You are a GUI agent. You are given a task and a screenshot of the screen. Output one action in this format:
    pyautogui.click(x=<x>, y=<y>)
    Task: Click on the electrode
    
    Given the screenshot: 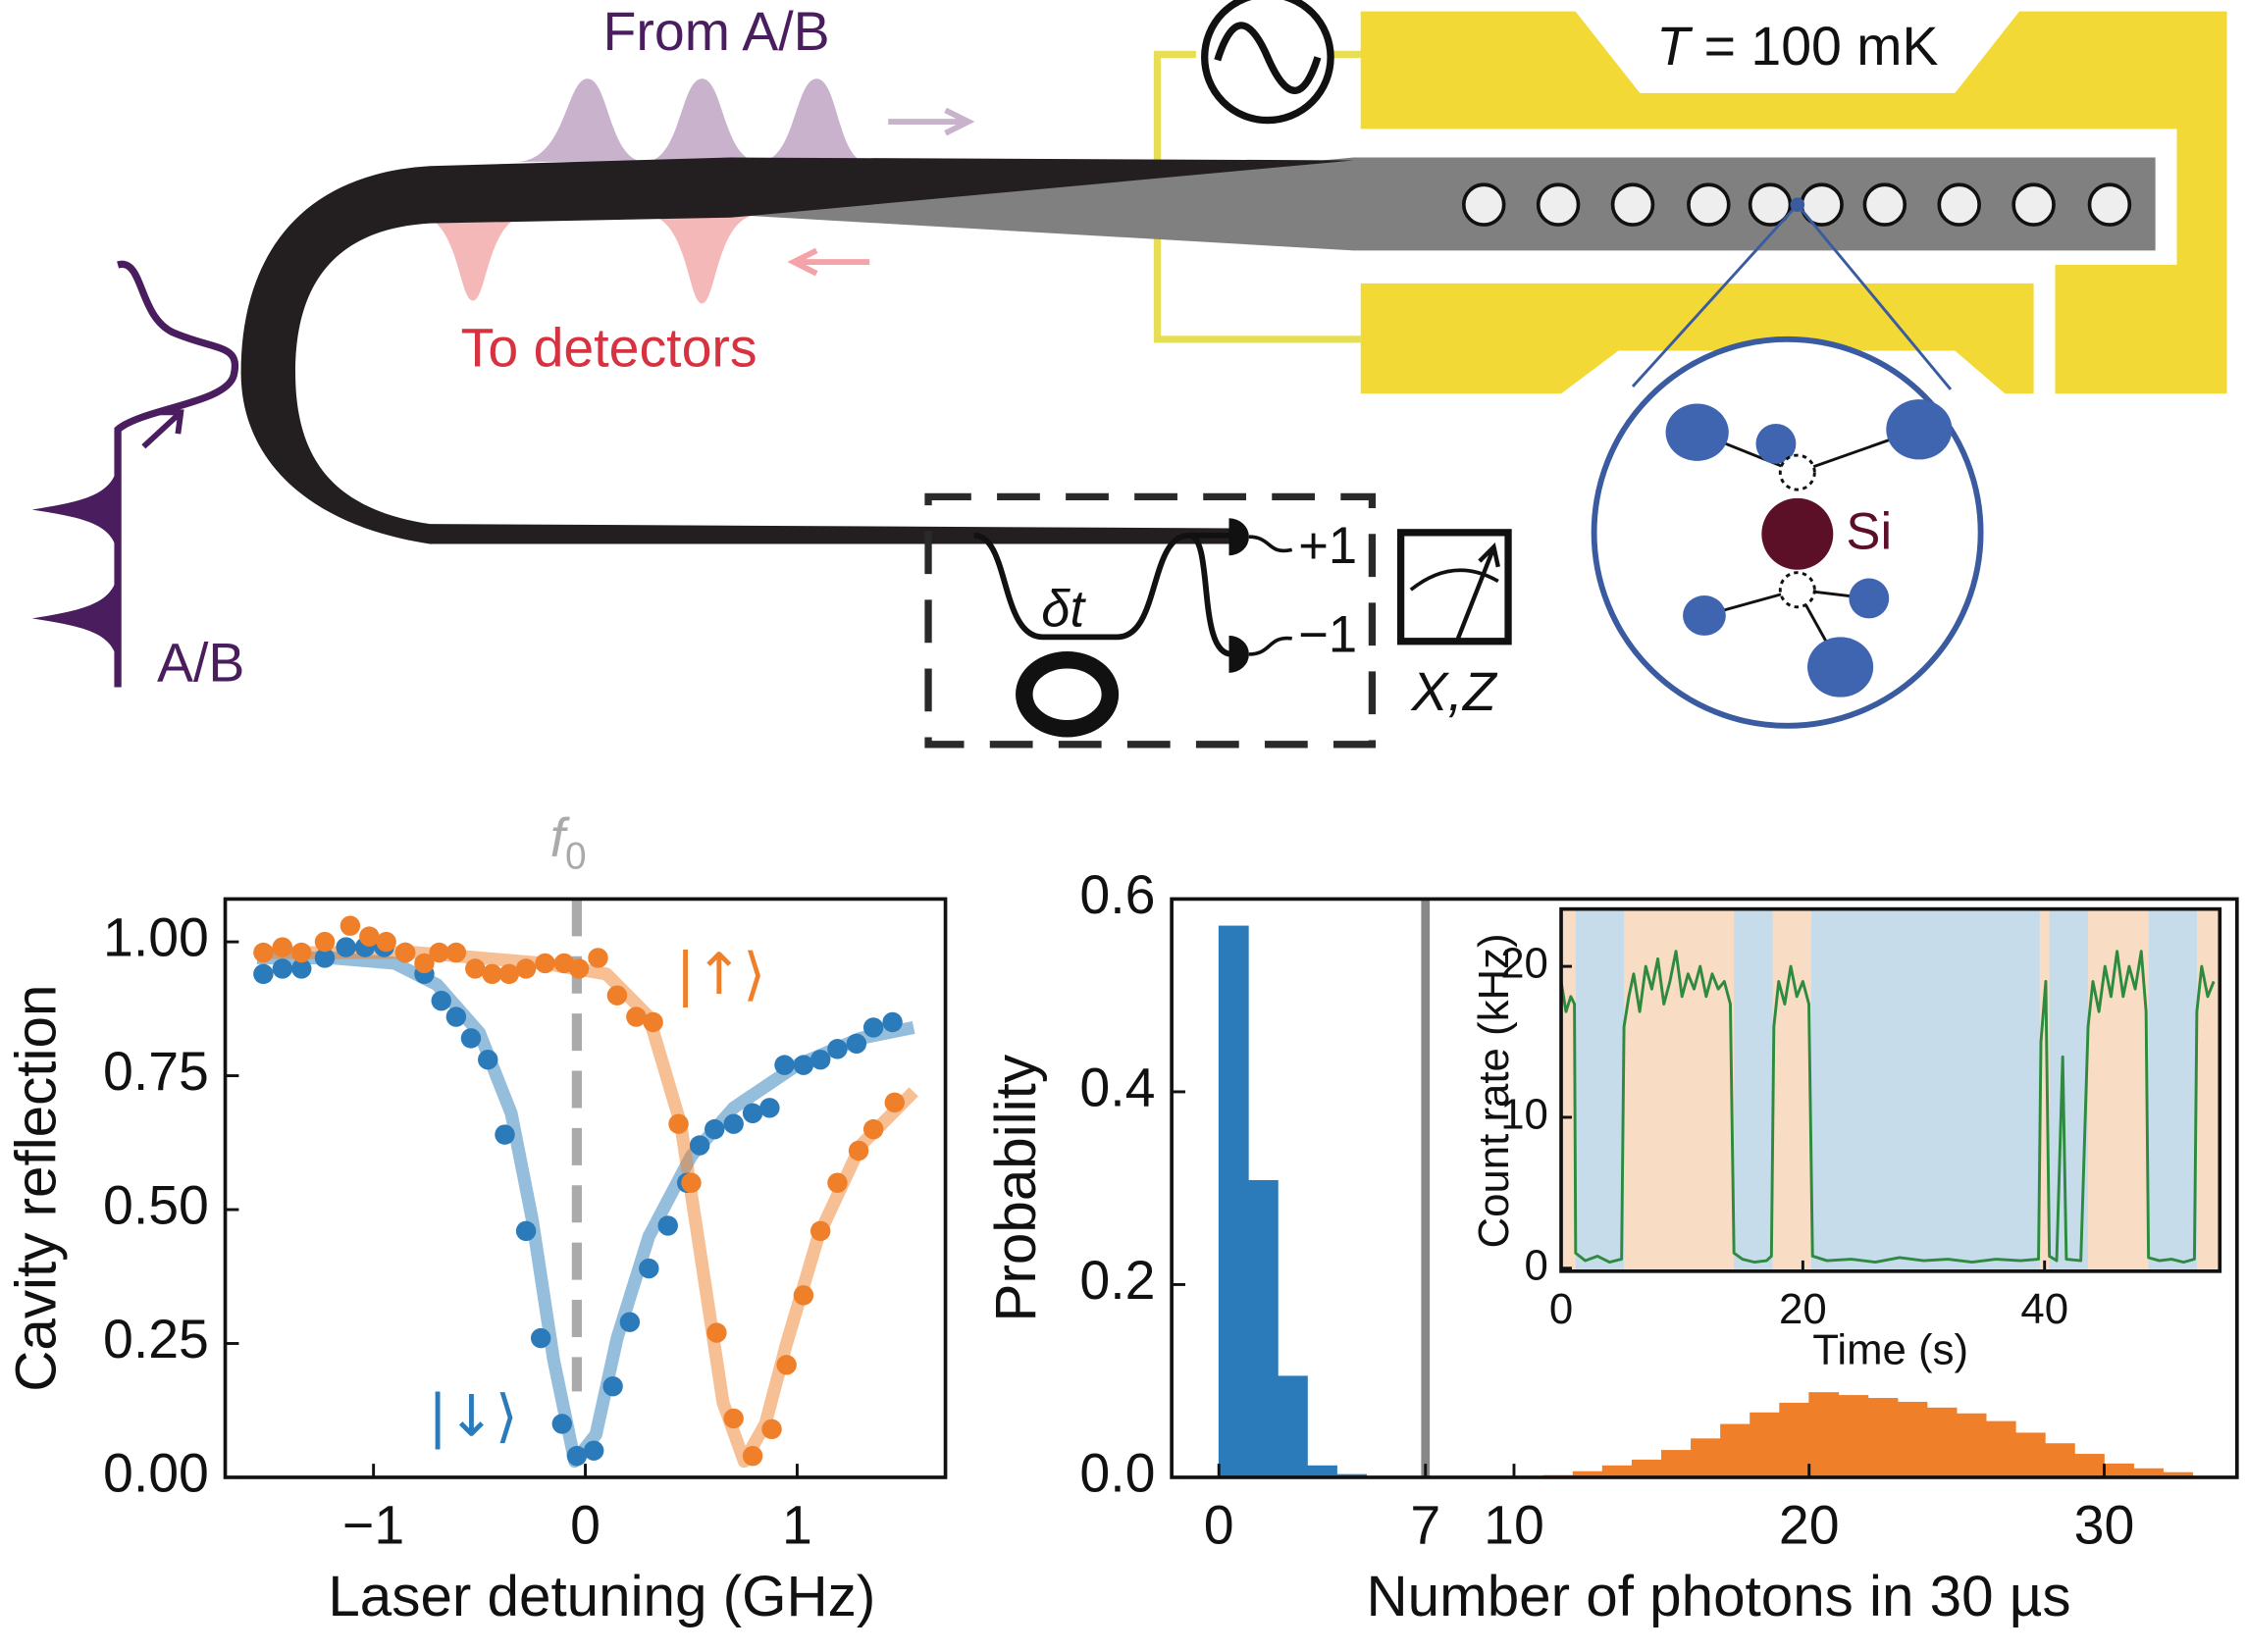 What is the action you would take?
    pyautogui.click(x=1794, y=202)
    